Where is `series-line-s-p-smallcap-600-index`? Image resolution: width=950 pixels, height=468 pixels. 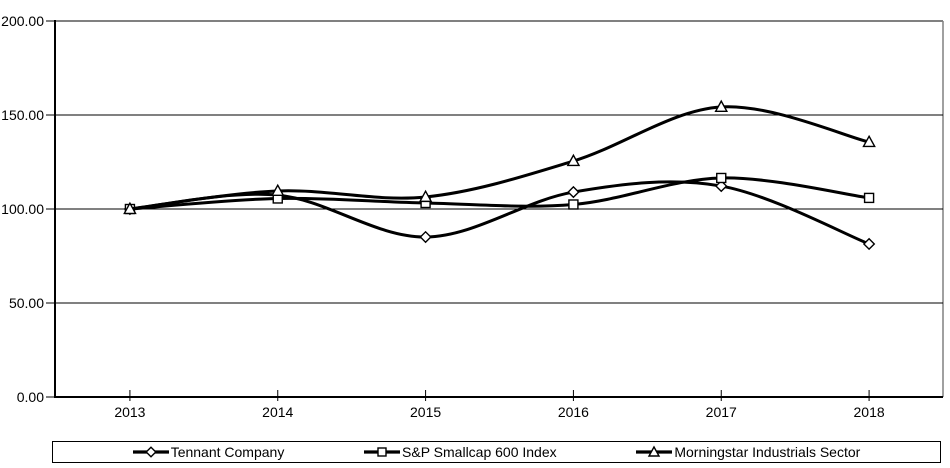 series-line-s-p-smallcap-600-index is located at coordinates (499, 193).